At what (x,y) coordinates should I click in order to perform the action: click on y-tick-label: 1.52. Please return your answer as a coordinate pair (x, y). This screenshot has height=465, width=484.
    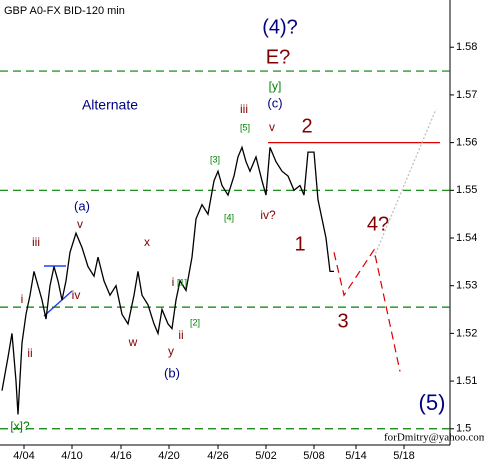
    Looking at the image, I should click on (466, 333).